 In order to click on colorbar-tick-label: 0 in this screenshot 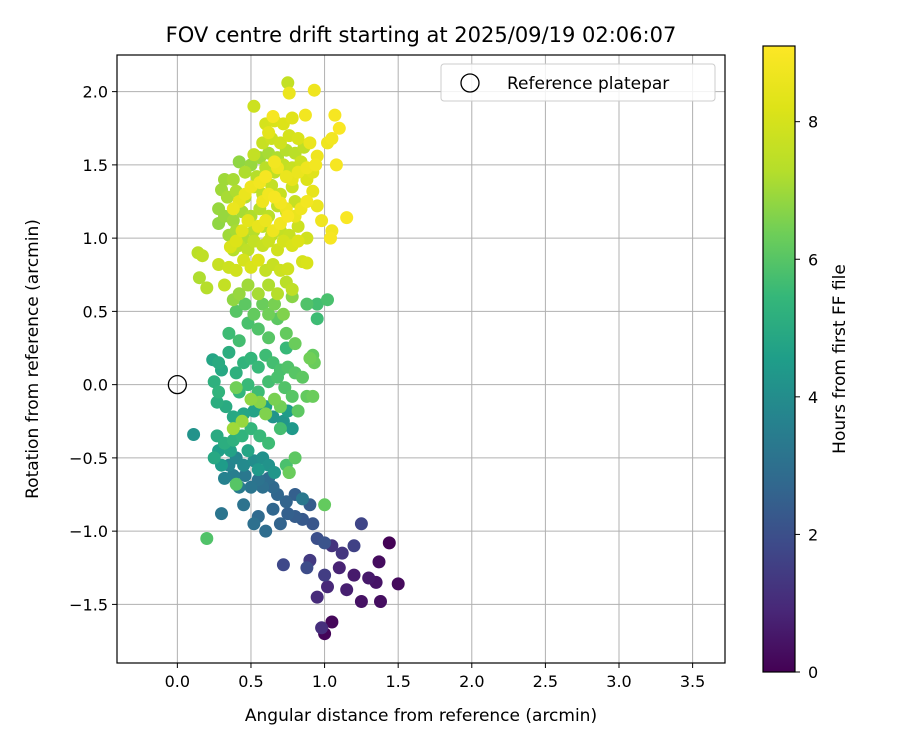, I will do `click(813, 672)`.